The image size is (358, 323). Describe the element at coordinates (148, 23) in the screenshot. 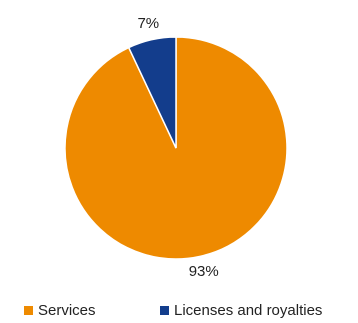

I see `data-label-licenses-and-royalties: 7%` at that location.